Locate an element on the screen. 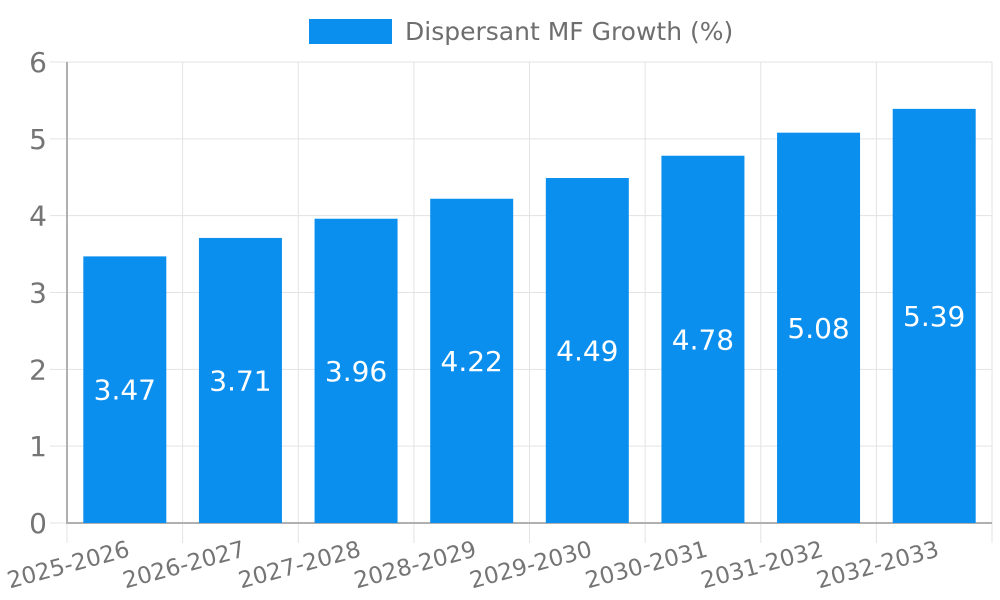 Image resolution: width=1000 pixels, height=600 pixels. y-tick-label: 1 is located at coordinates (38, 446).